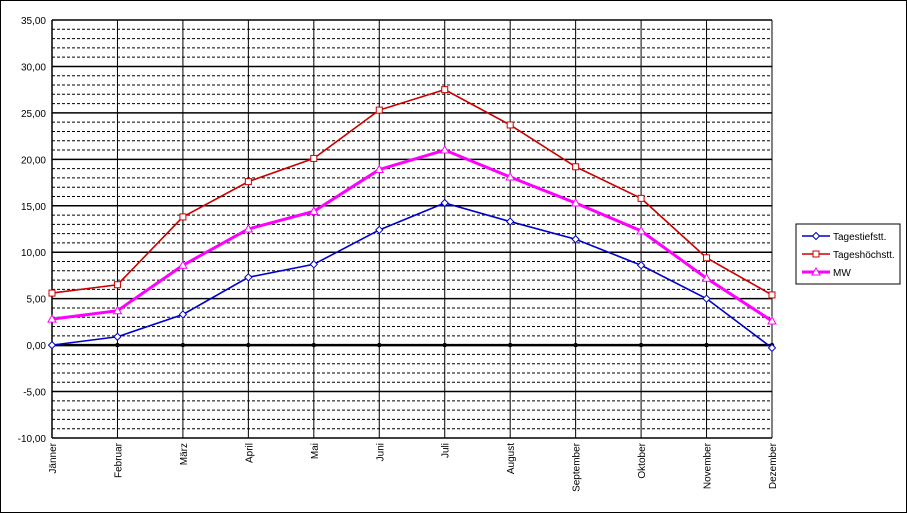  What do you see at coordinates (859, 237) in the screenshot?
I see `legend-label: Tagestiefstt.` at bounding box center [859, 237].